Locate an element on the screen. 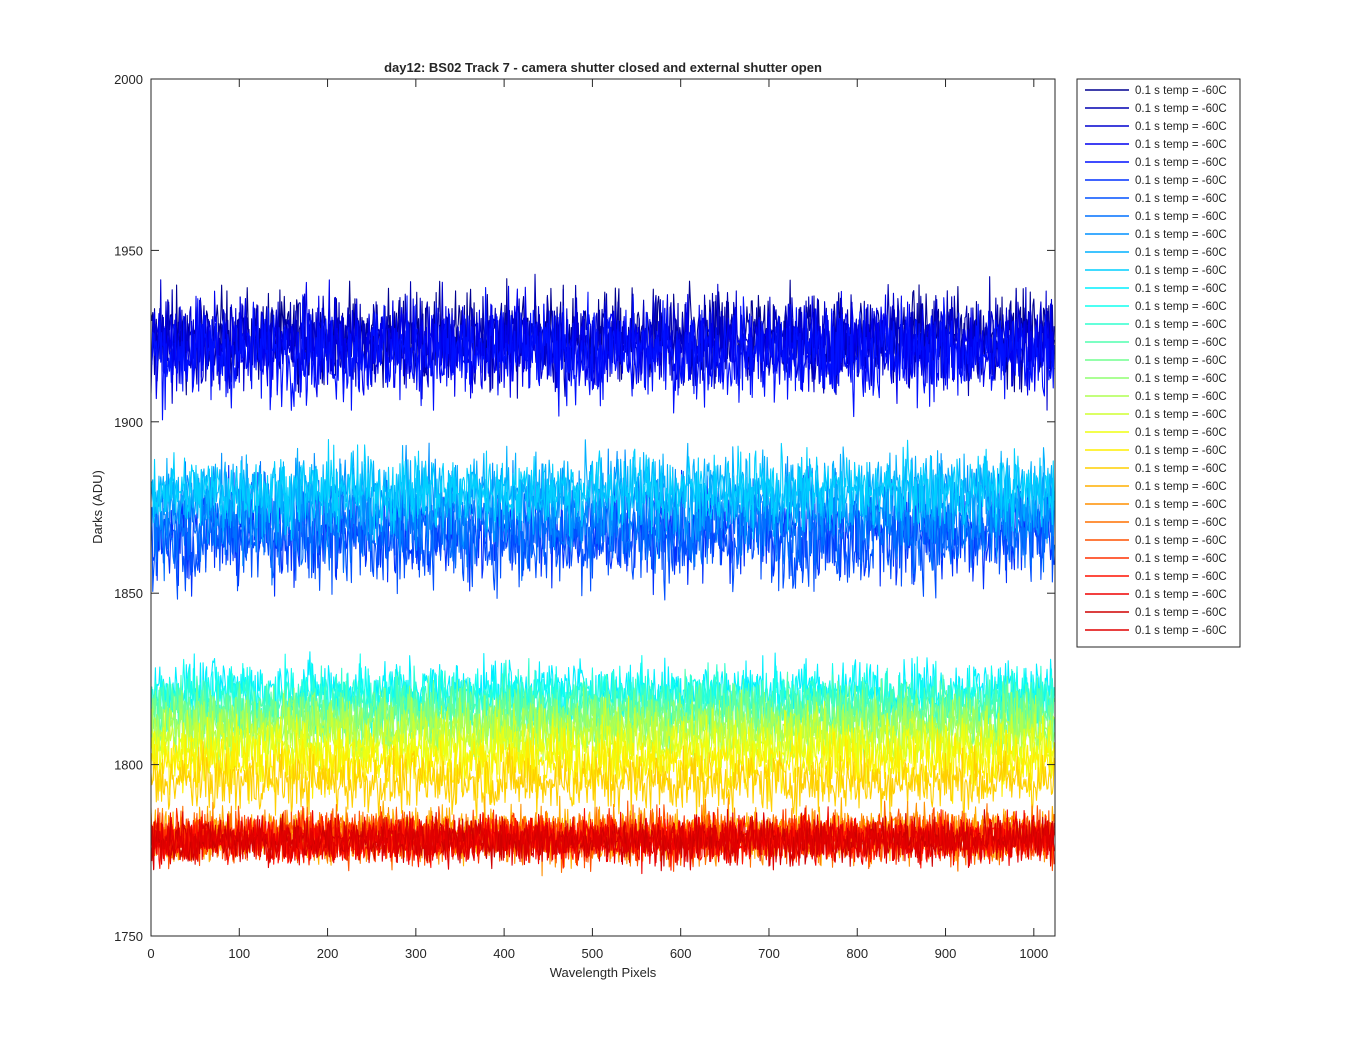 Image resolution: width=1350 pixels, height=1055 pixels. x-tick-label: 700 is located at coordinates (769, 953).